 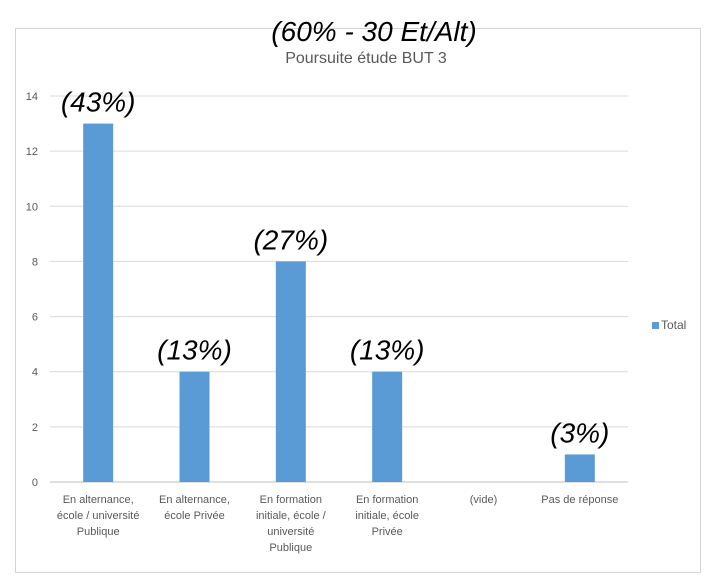 I want to click on x-category-label: Pas de réponse, so click(x=579, y=500).